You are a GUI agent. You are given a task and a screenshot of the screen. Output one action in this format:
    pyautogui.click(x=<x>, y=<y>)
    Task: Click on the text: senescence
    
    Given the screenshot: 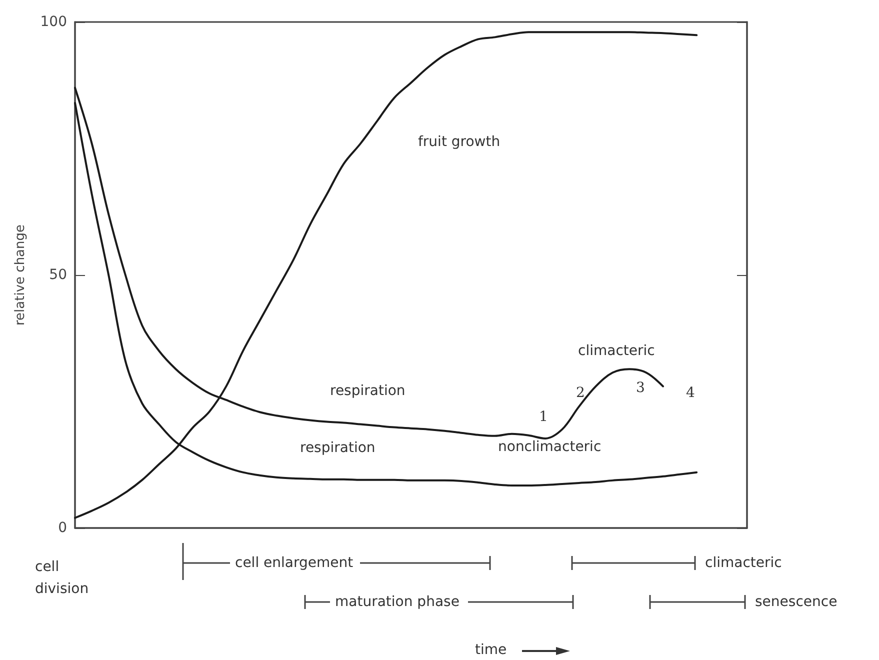 What is the action you would take?
    pyautogui.click(x=796, y=602)
    